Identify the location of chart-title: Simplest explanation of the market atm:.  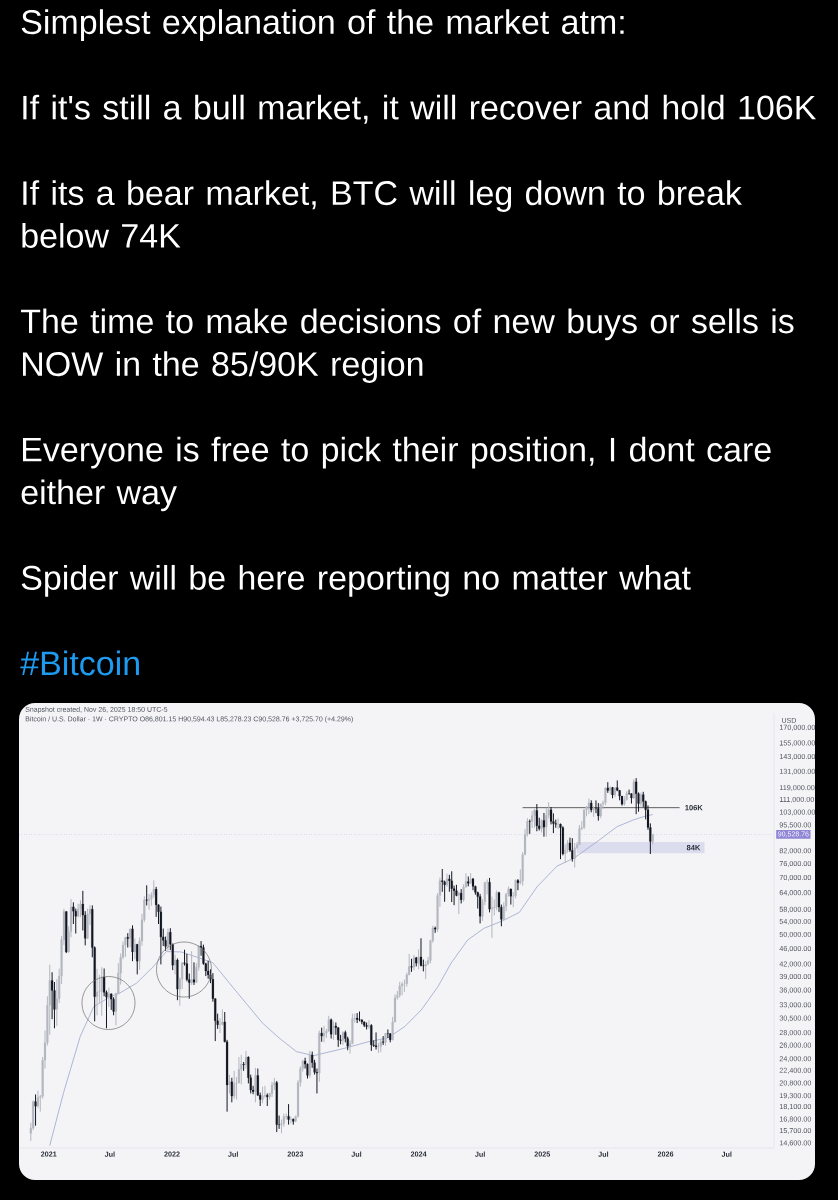
(322, 25).